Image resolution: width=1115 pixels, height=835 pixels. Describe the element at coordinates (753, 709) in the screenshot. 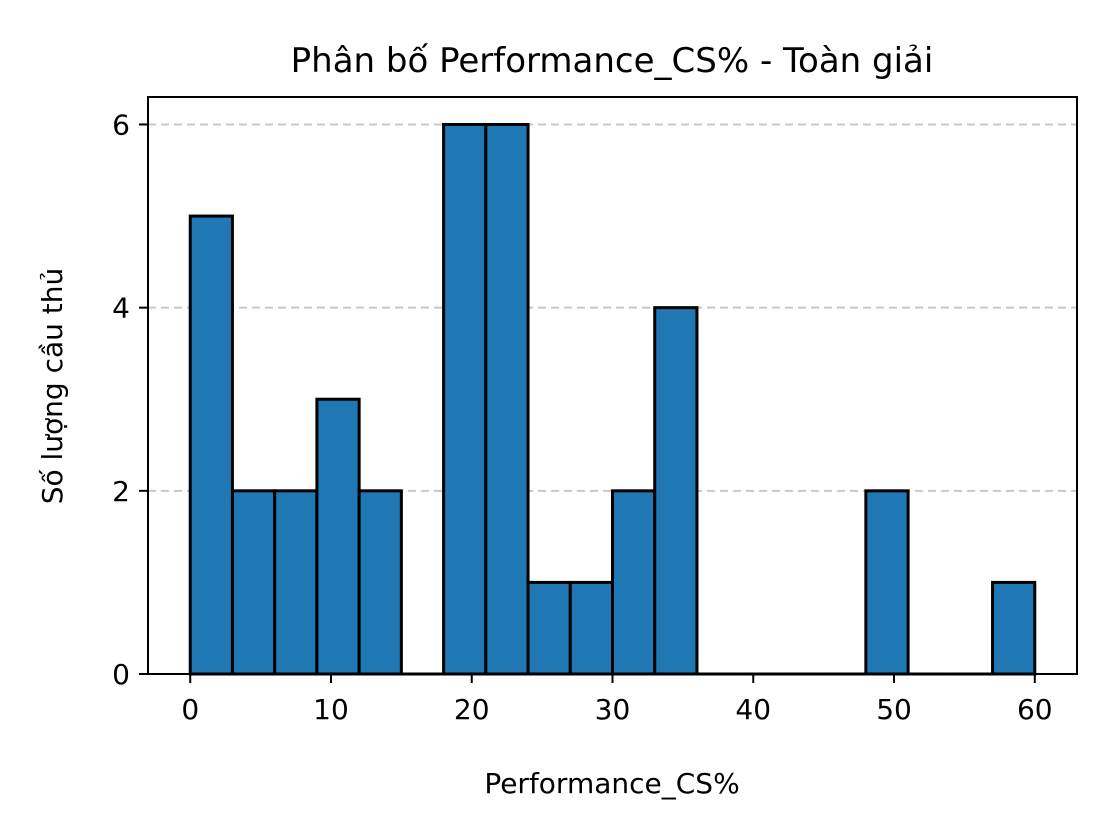

I see `x-tick-label: 40` at that location.